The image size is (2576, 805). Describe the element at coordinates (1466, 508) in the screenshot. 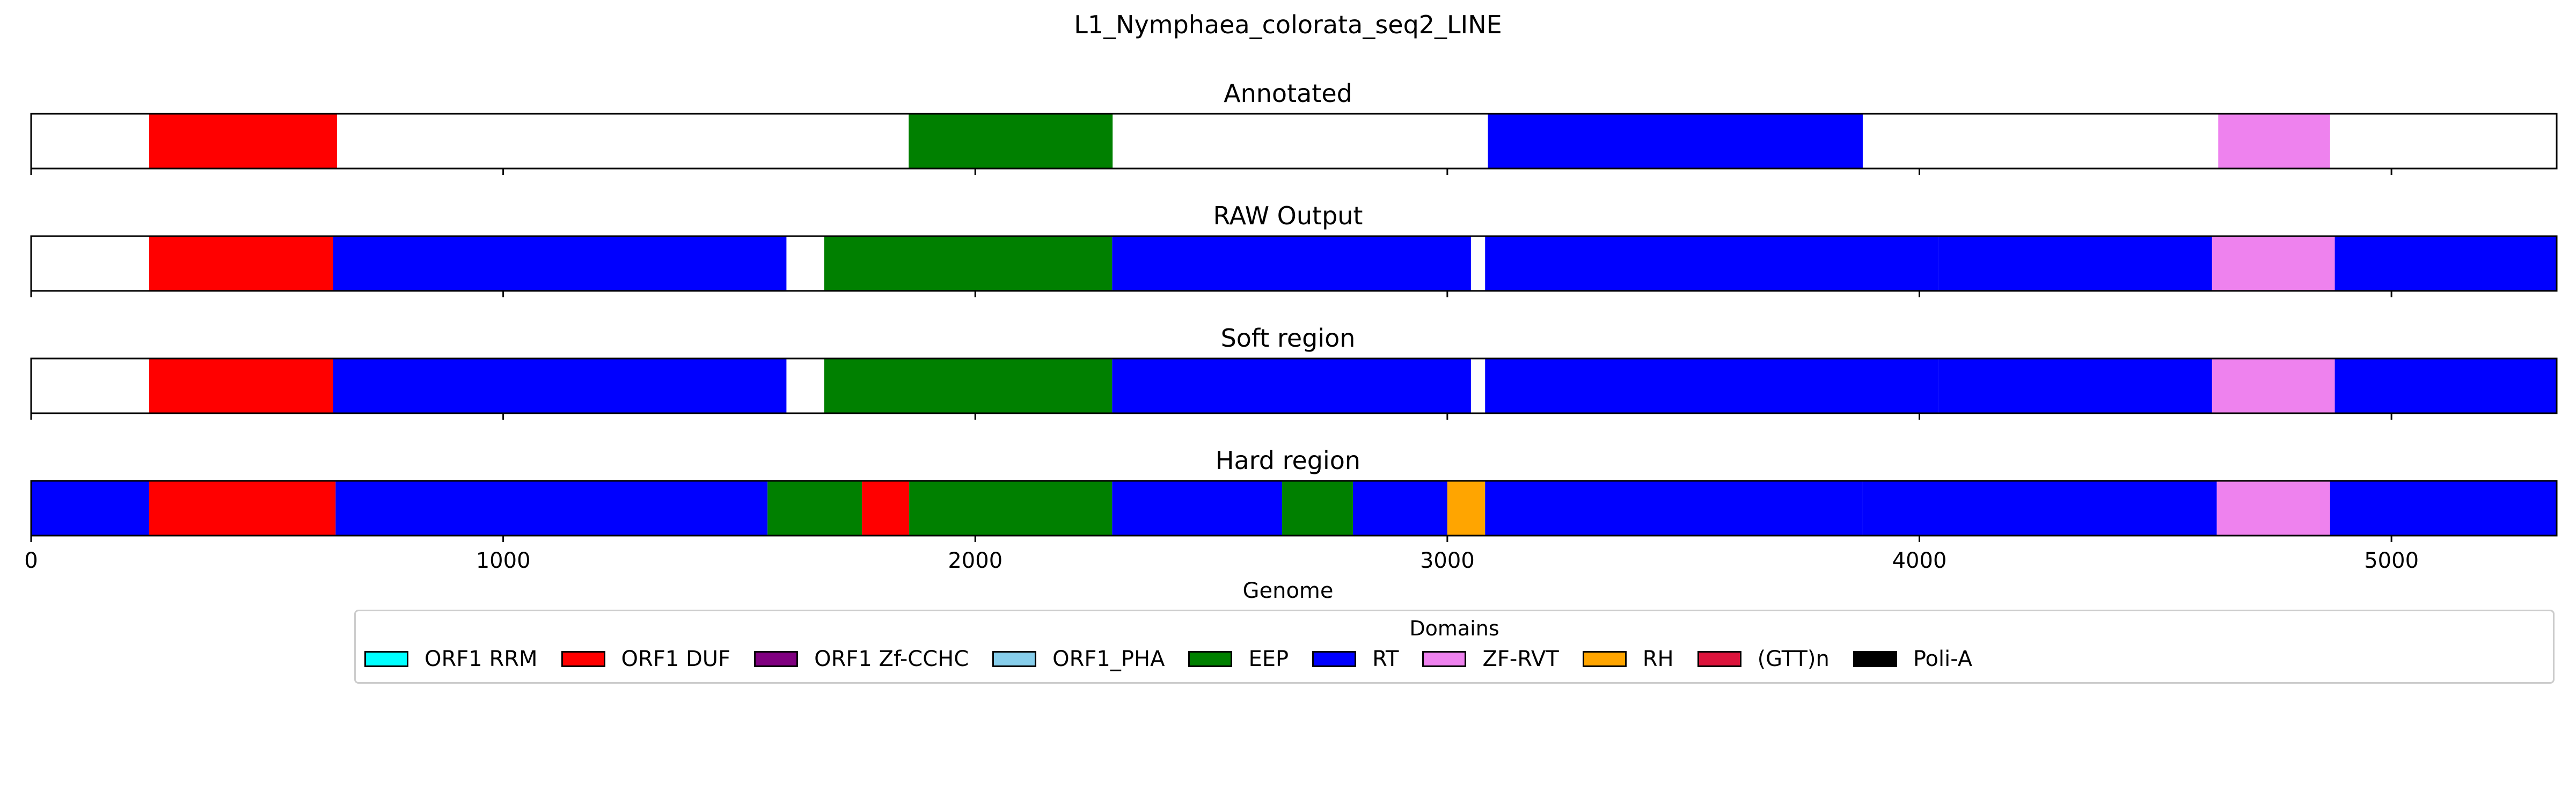

I see `segment-rh` at that location.